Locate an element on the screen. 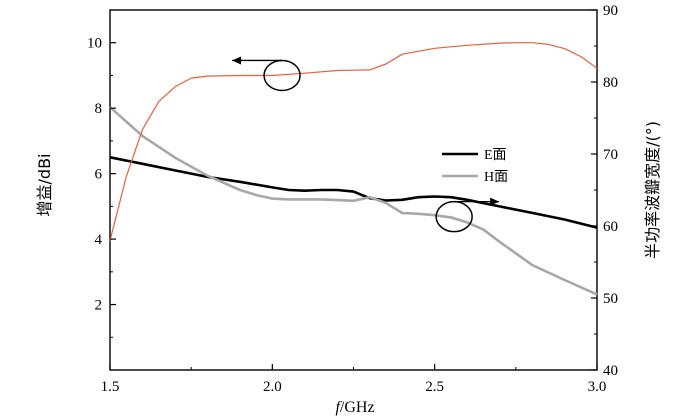 Image resolution: width=700 pixels, height=420 pixels. y-right-tick-label: 50 is located at coordinates (610, 299).